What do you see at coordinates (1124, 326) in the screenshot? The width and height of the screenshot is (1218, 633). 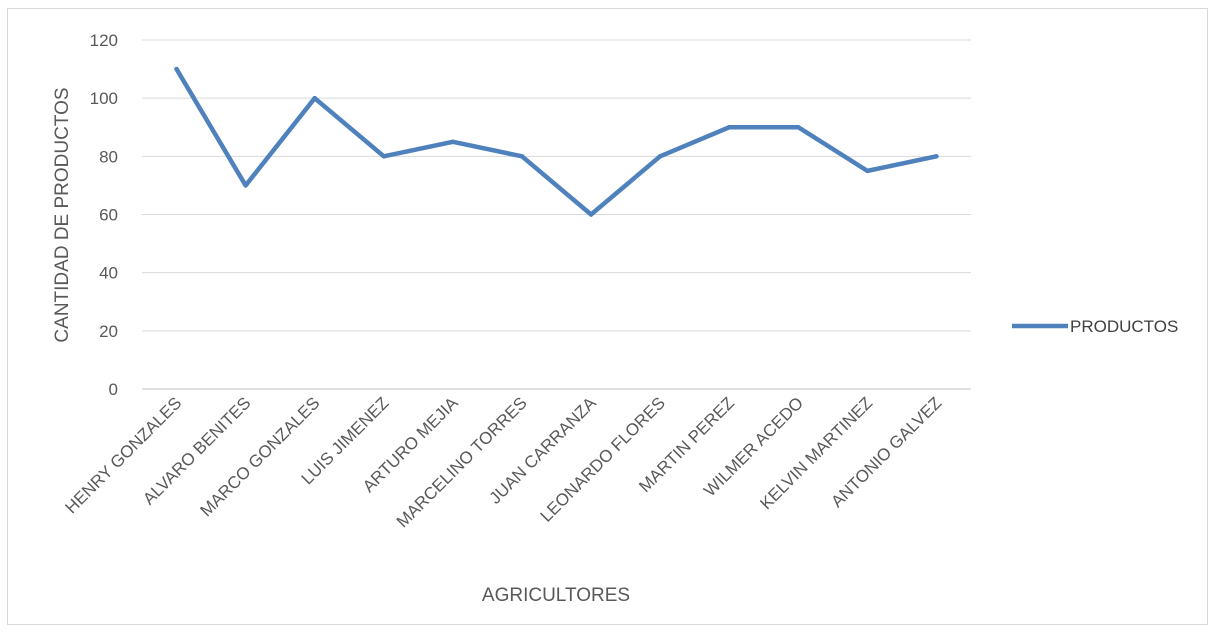 I see `legend-label-productos: PRODUCTOS` at bounding box center [1124, 326].